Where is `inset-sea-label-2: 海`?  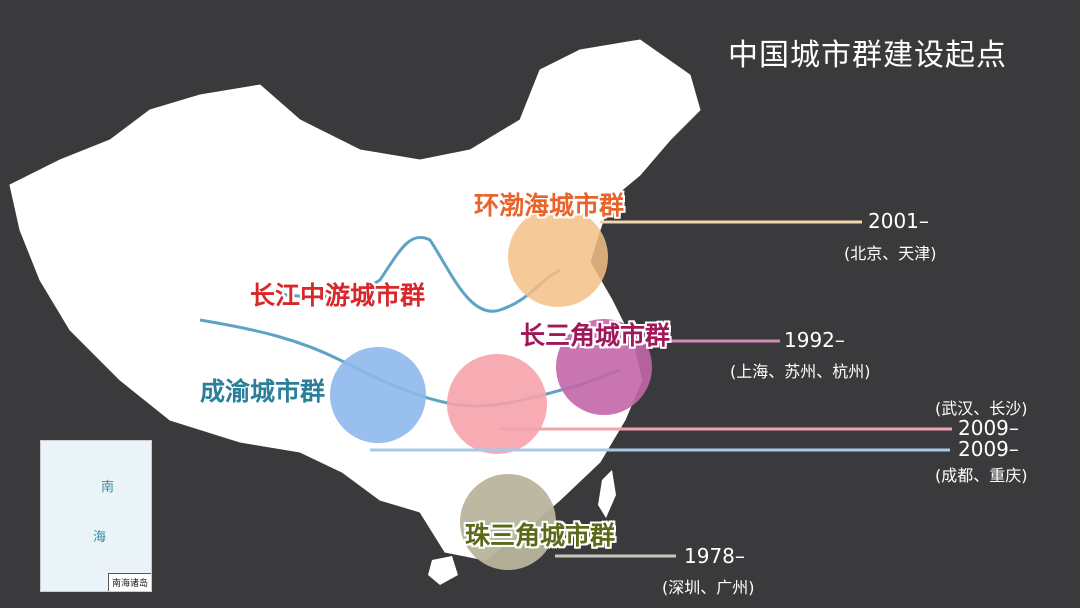
inset-sea-label-2: 海 is located at coordinates (100, 537).